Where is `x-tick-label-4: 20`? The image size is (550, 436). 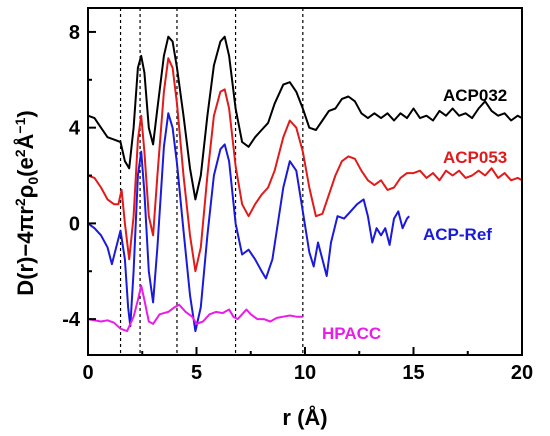 x-tick-label-4: 20 is located at coordinates (522, 373).